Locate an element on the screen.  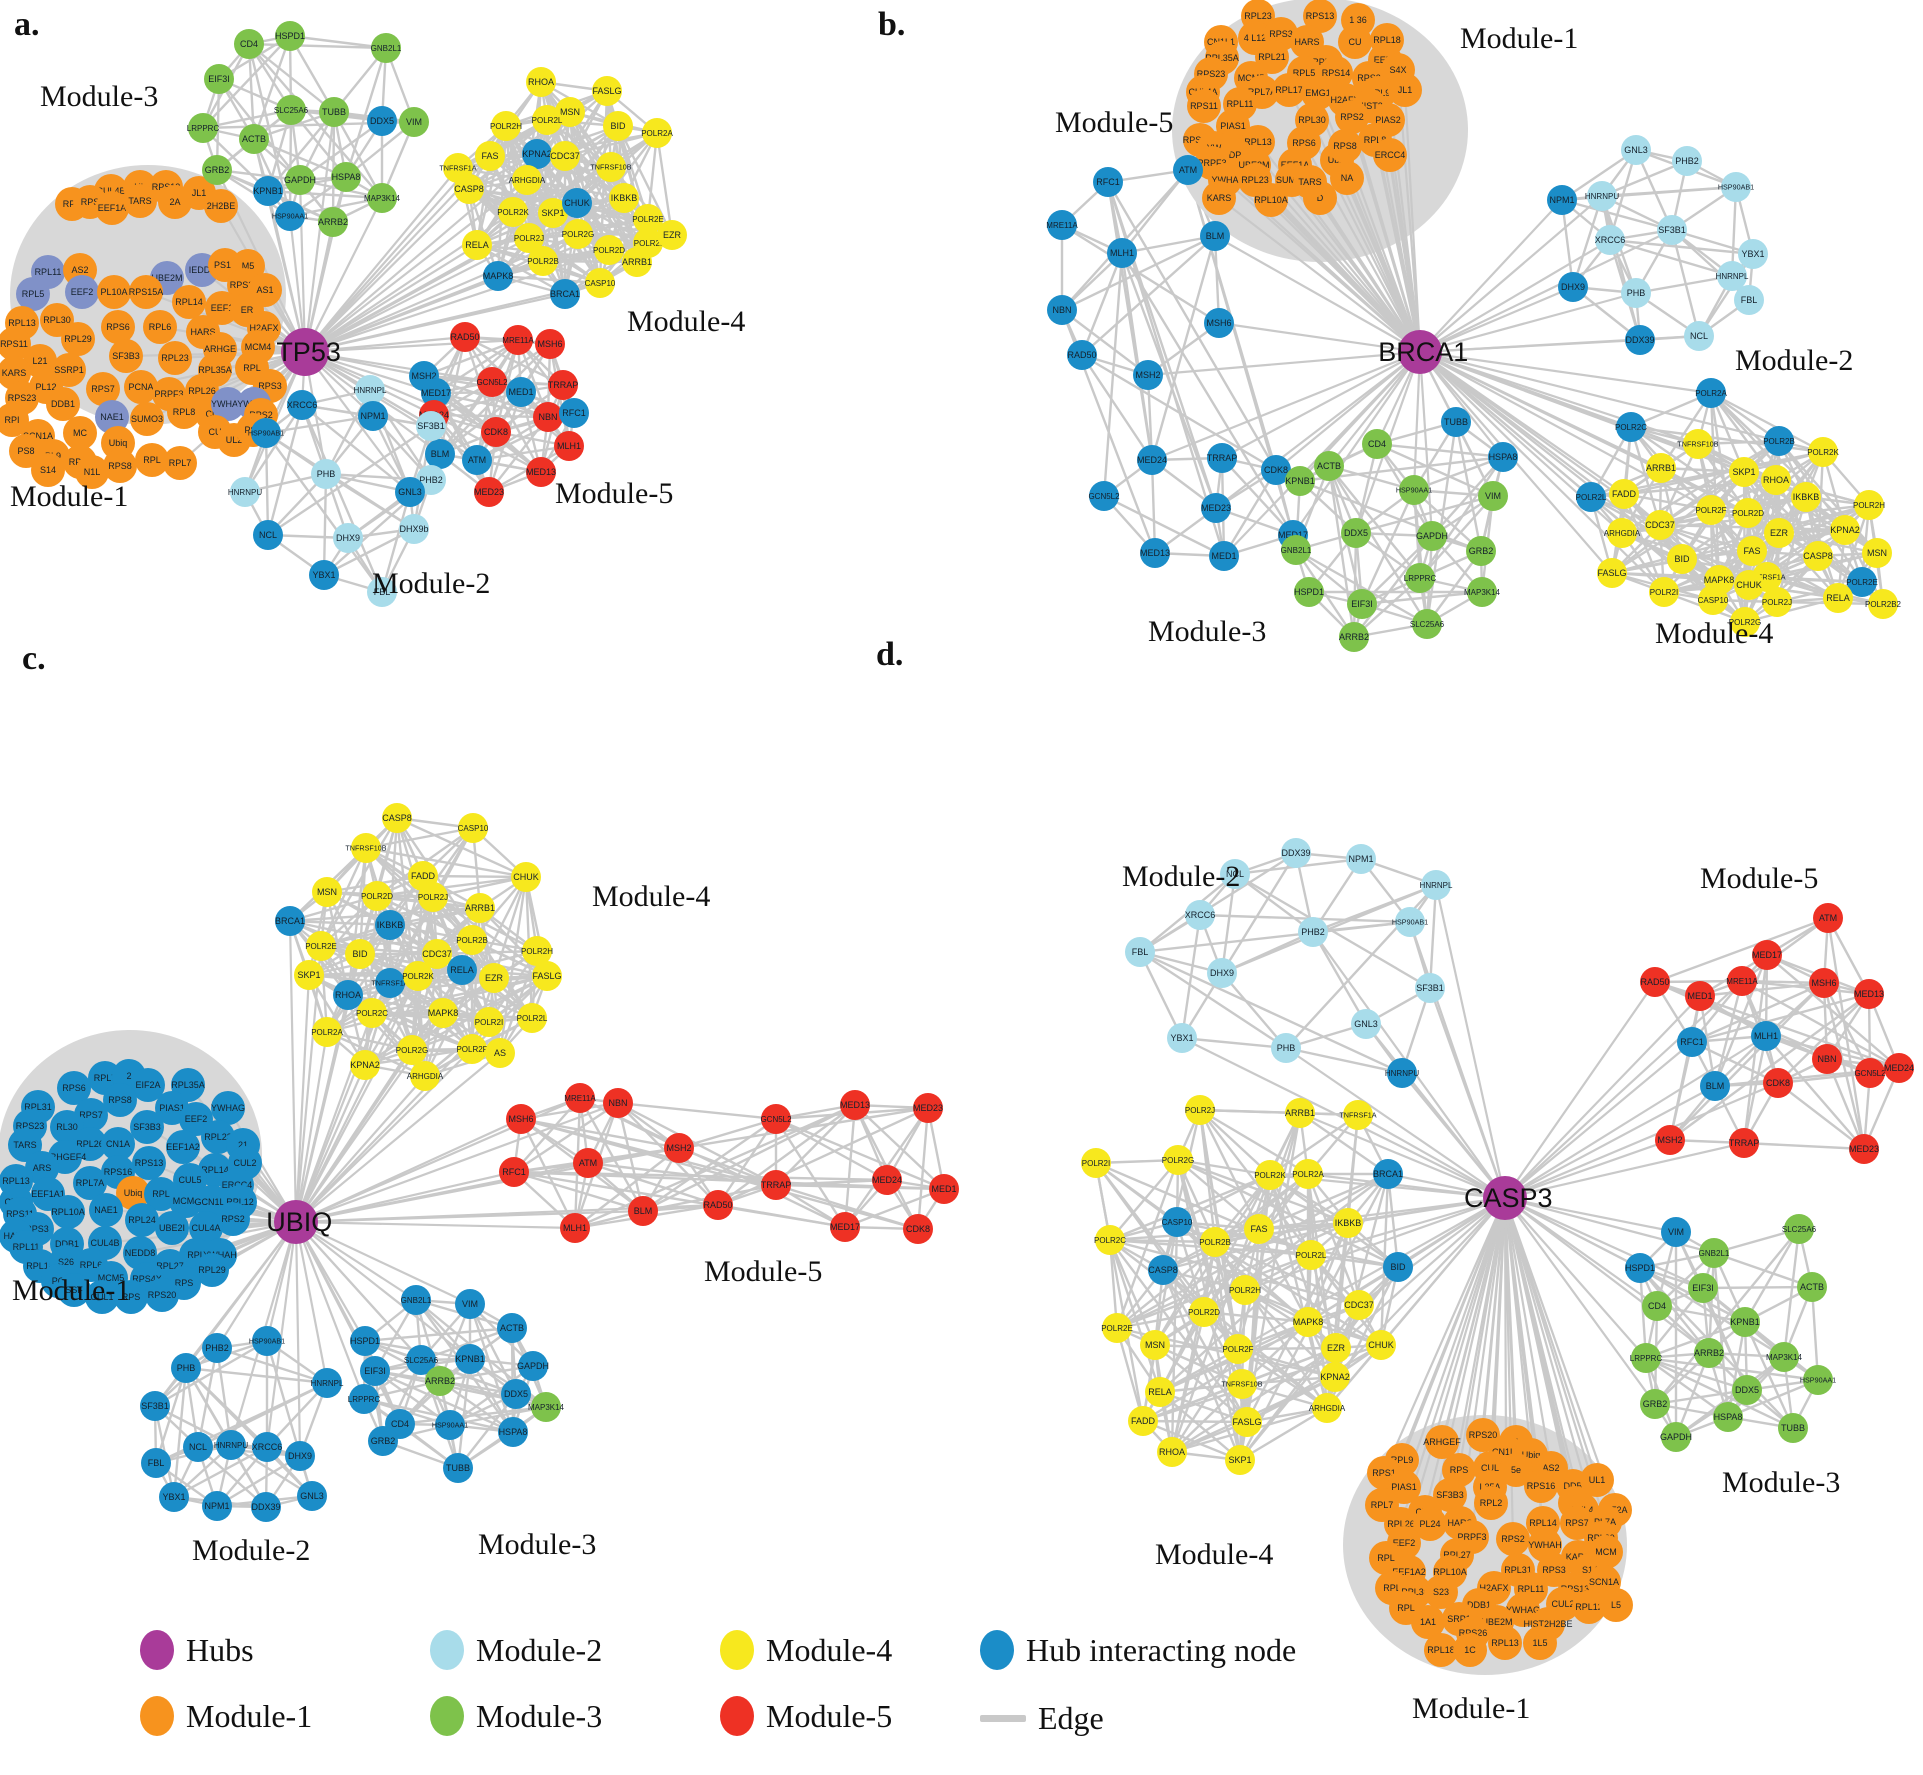
network-node: ARRB2 is located at coordinates (440, 1381).